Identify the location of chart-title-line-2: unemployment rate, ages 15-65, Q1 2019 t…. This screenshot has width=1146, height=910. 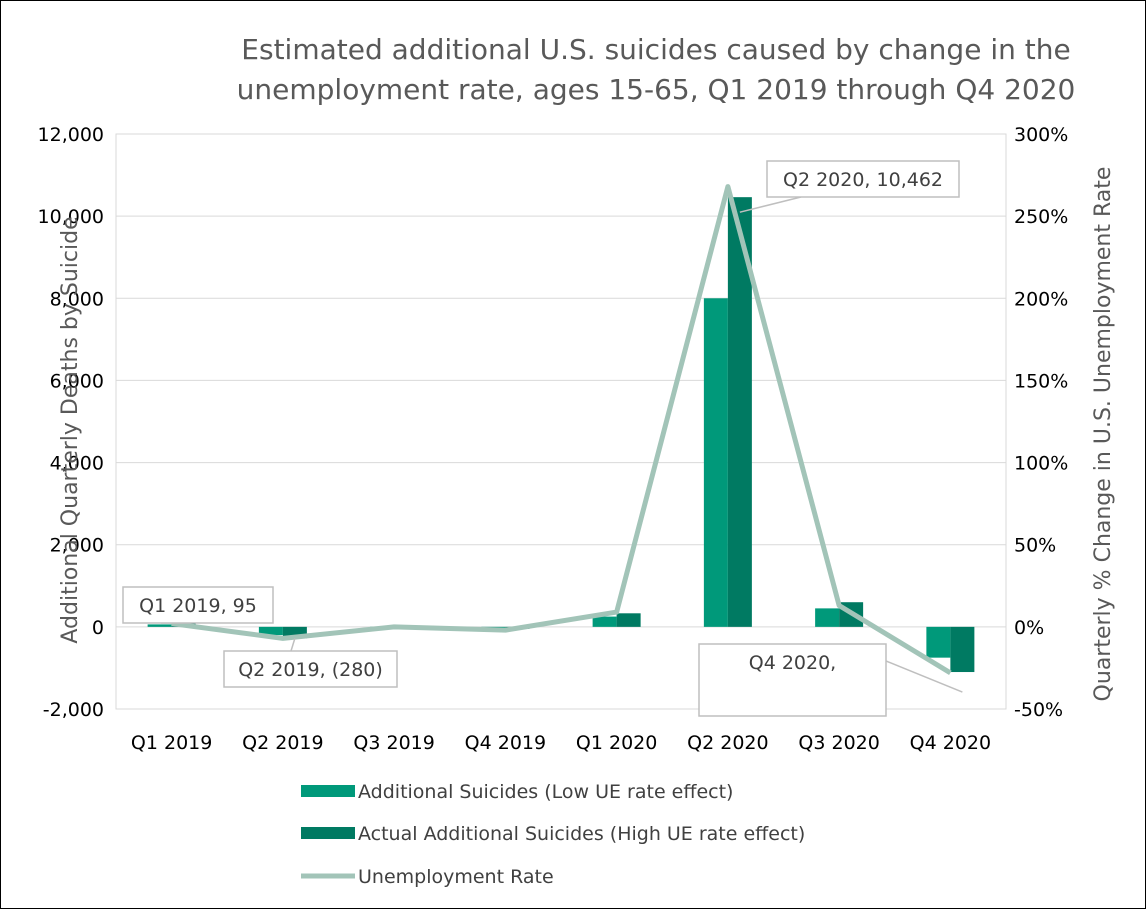
(656, 89).